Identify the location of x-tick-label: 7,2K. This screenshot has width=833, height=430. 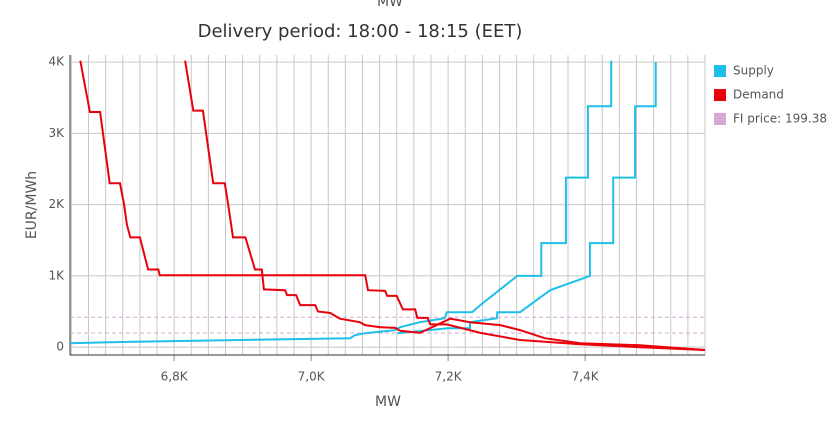
(449, 377).